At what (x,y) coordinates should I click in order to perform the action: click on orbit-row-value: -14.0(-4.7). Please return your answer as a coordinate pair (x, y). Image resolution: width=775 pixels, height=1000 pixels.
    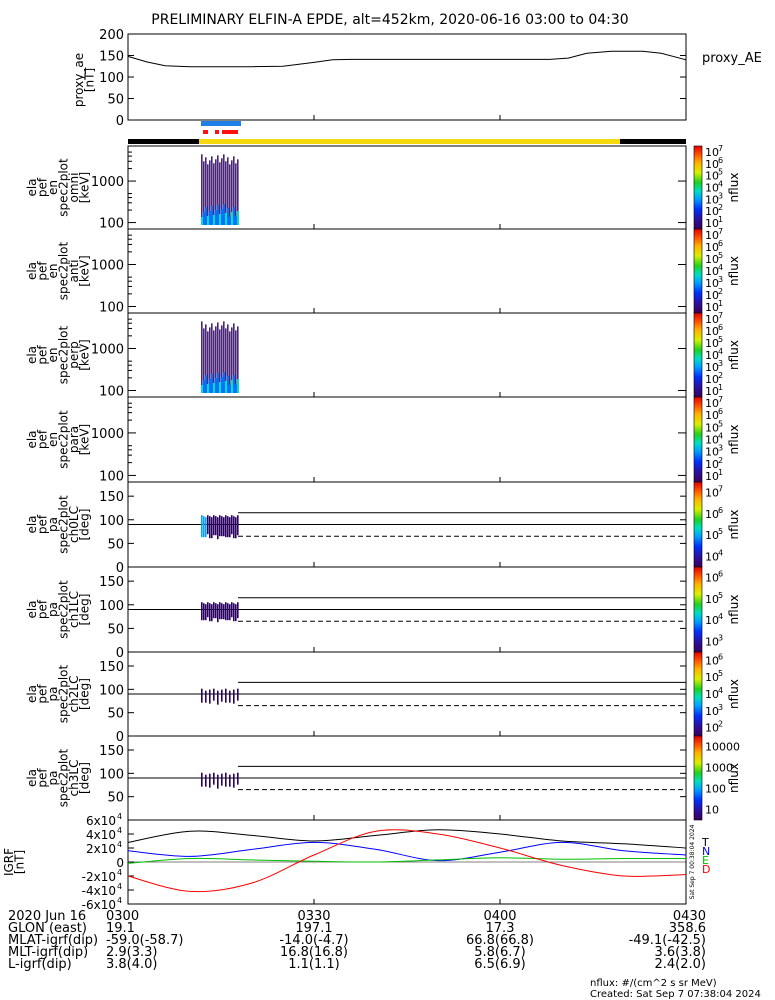
    Looking at the image, I should click on (313, 940).